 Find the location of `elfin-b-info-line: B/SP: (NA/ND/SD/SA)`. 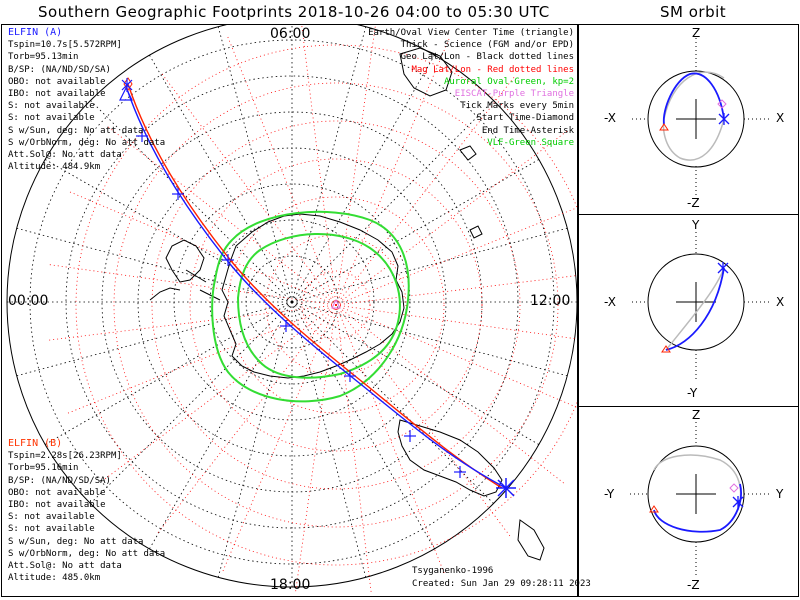

elfin-b-info-line: B/SP: (NA/ND/SD/SA) is located at coordinates (59, 480).